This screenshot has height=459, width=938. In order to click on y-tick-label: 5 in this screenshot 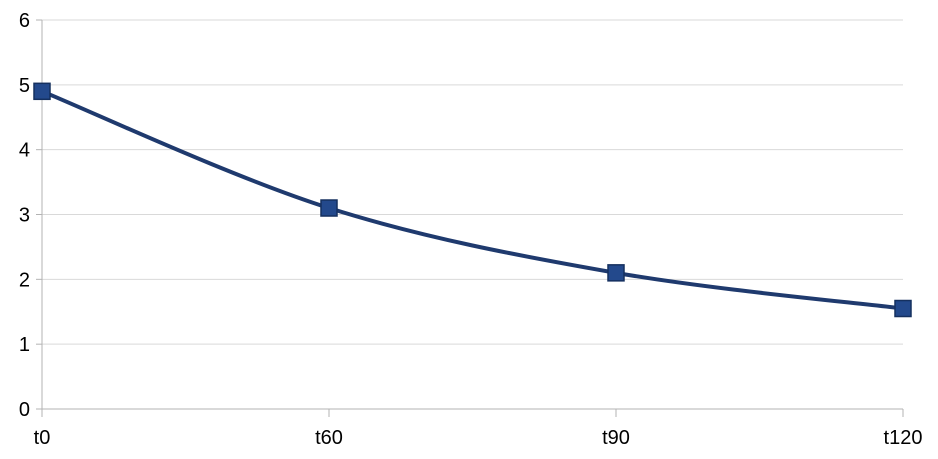, I will do `click(24, 86)`.